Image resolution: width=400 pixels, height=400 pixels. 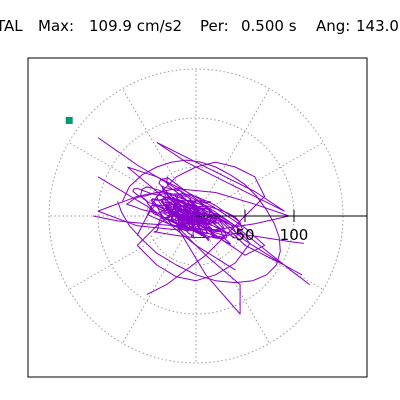 I want to click on peak-direction-marker, so click(x=69, y=120).